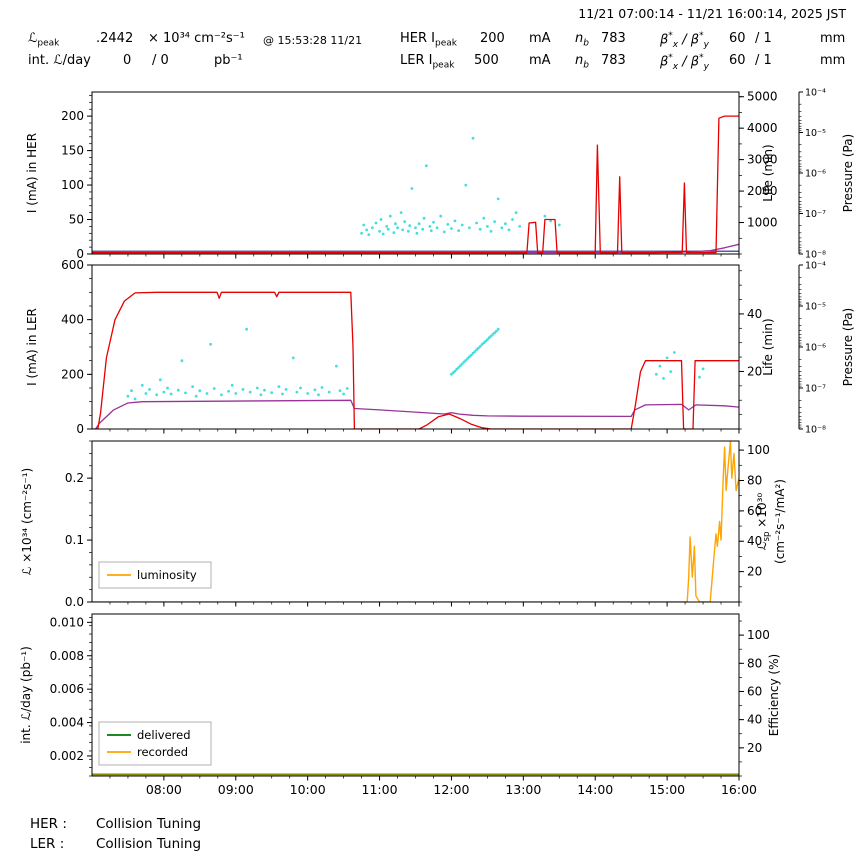  What do you see at coordinates (737, 60) in the screenshot?
I see `ler-beta-value: 60` at bounding box center [737, 60].